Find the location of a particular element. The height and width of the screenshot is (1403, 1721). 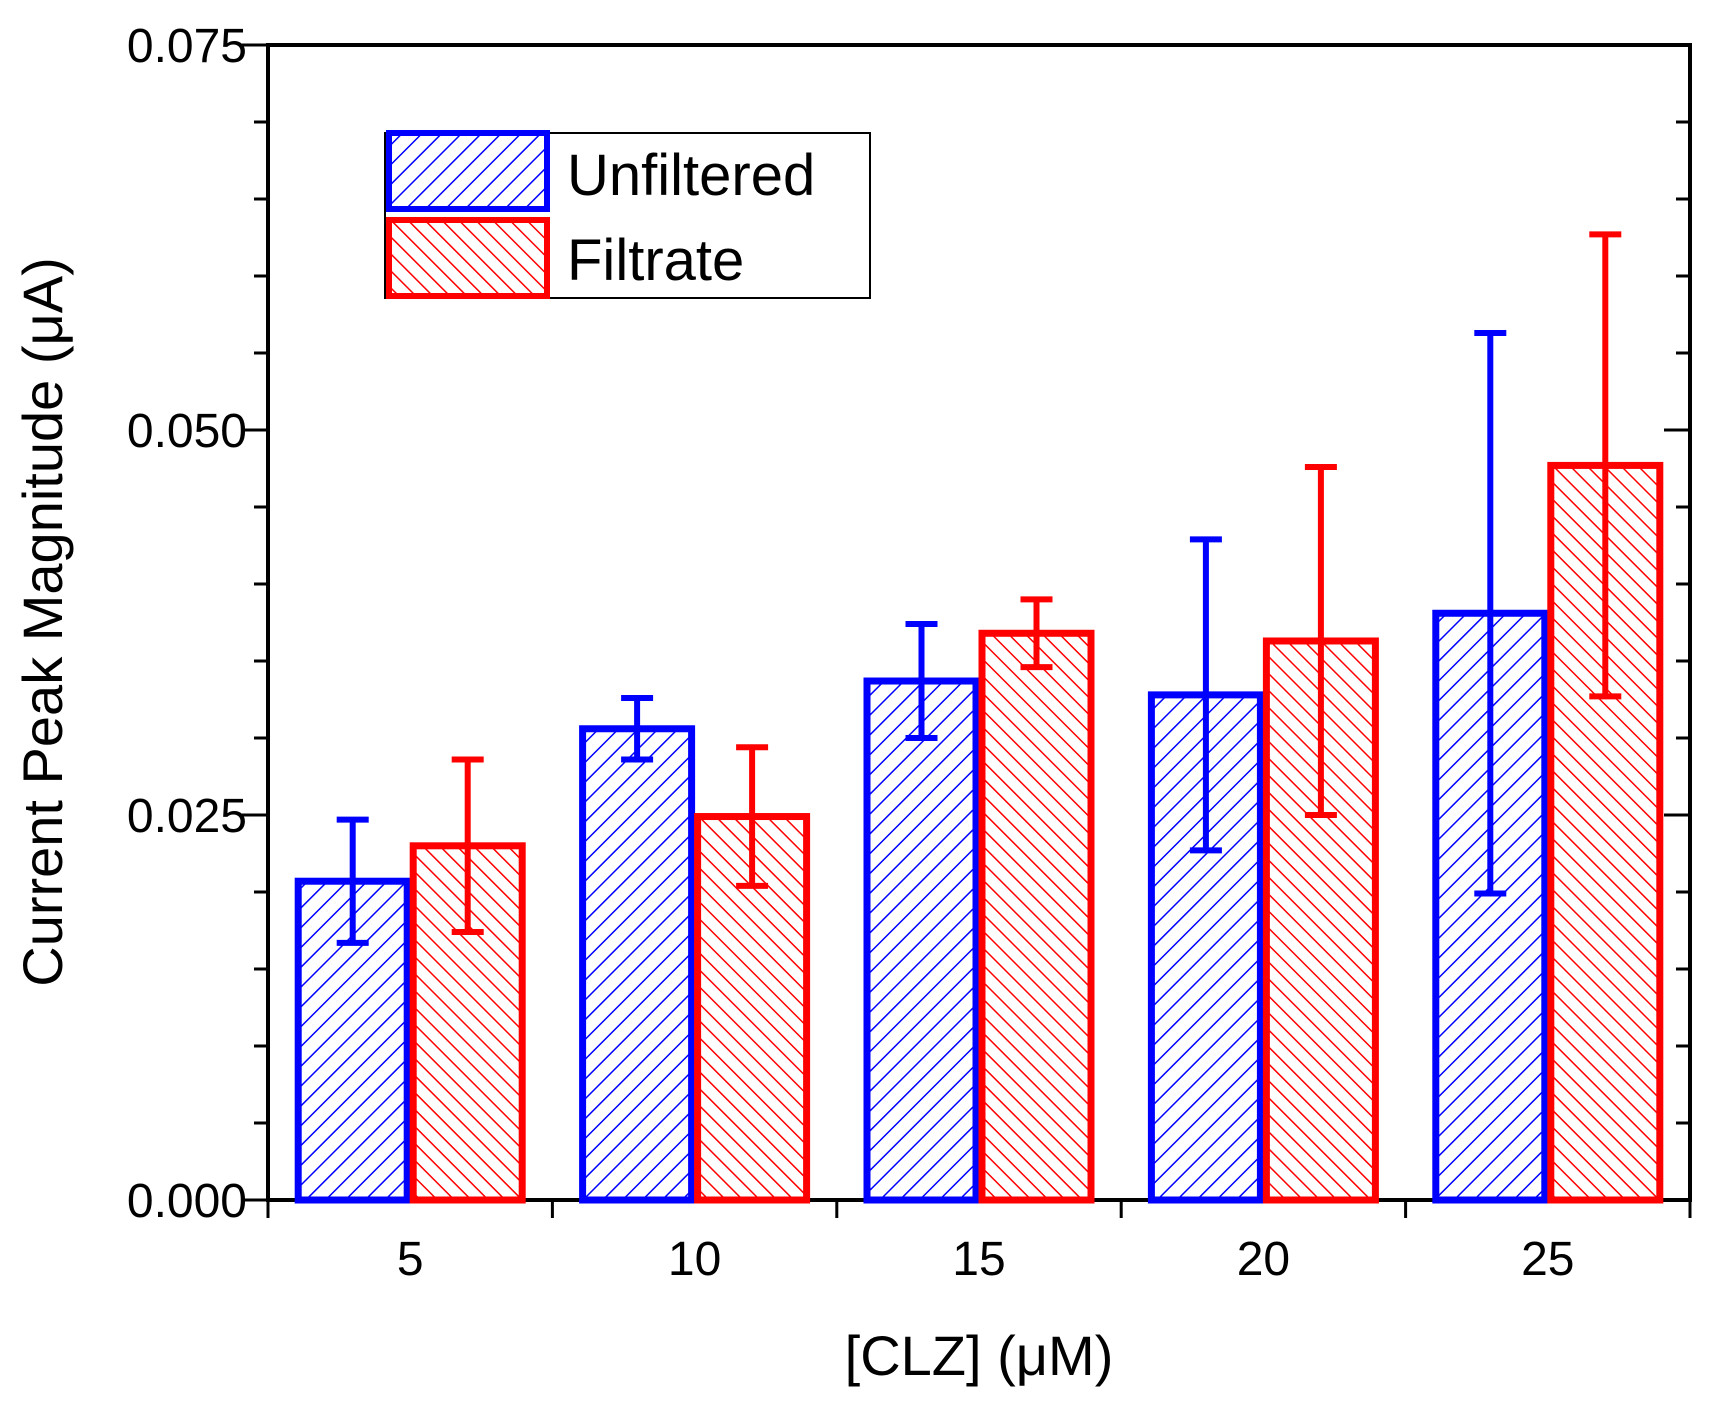

x-tick-label-15: 15 is located at coordinates (978, 1259).